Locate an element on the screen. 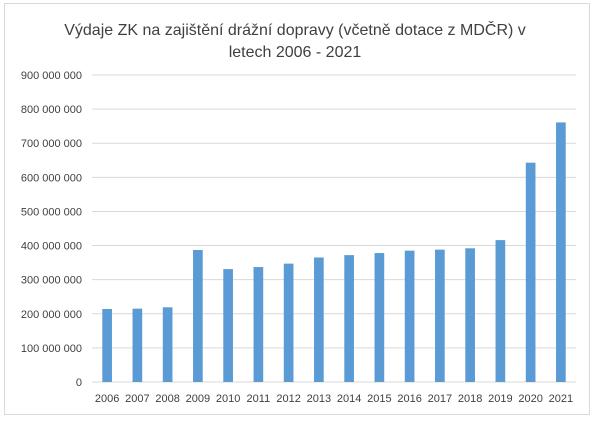 This screenshot has width=595, height=421. x-tick-label: 2019 is located at coordinates (500, 399).